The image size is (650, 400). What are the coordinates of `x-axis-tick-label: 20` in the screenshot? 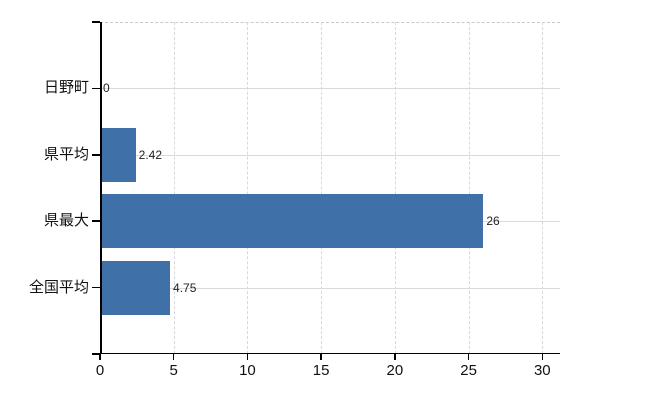 It's located at (395, 370).